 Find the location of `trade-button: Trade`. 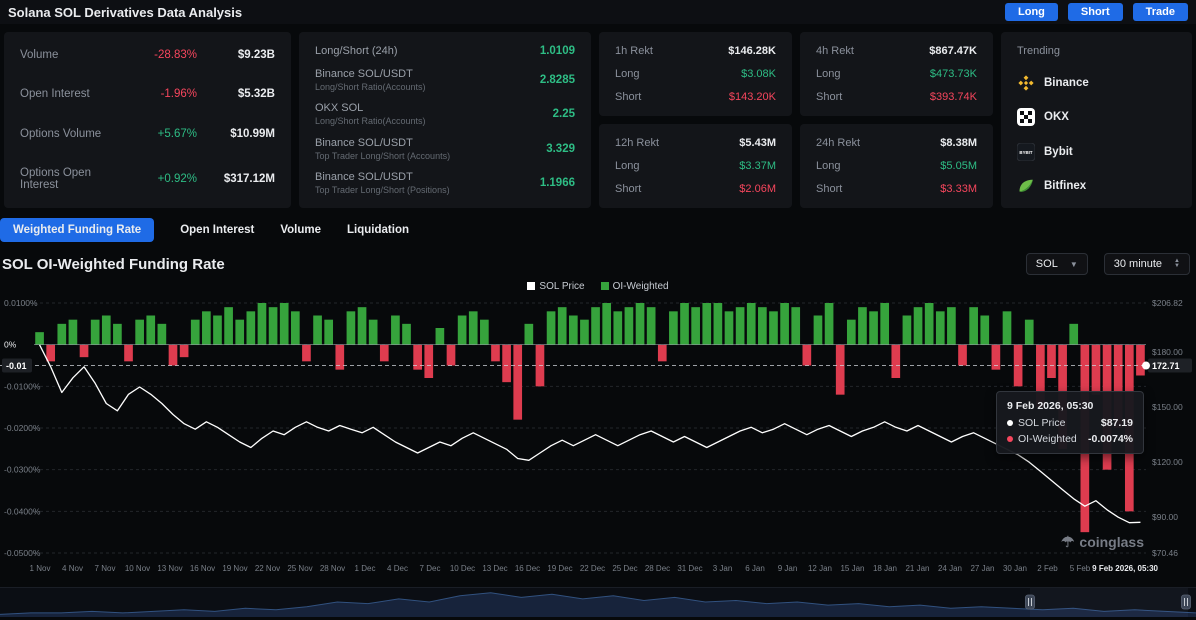

trade-button: Trade is located at coordinates (1160, 12).